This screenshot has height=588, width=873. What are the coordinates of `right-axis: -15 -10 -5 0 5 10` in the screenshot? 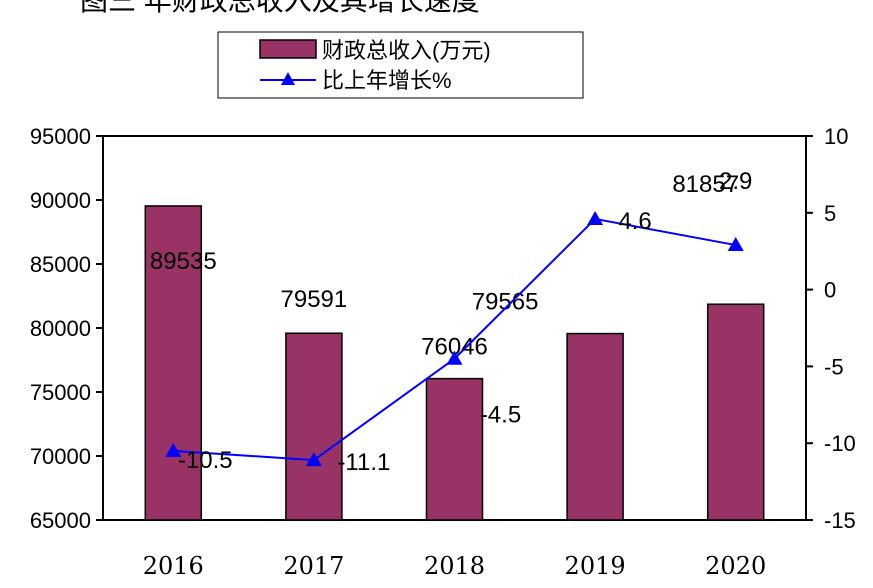 It's located at (831, 328).